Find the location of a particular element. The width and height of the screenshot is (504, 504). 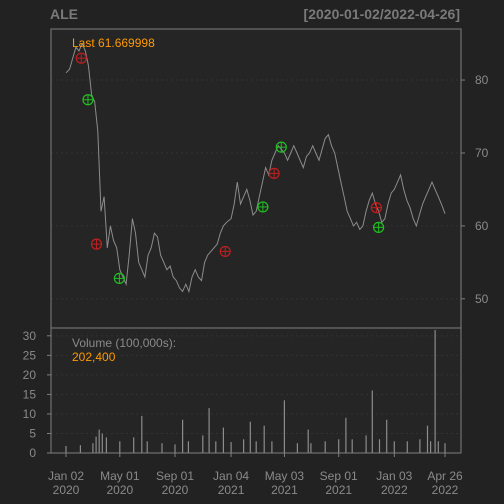

volume-tick-label: 5 is located at coordinates (32, 433).